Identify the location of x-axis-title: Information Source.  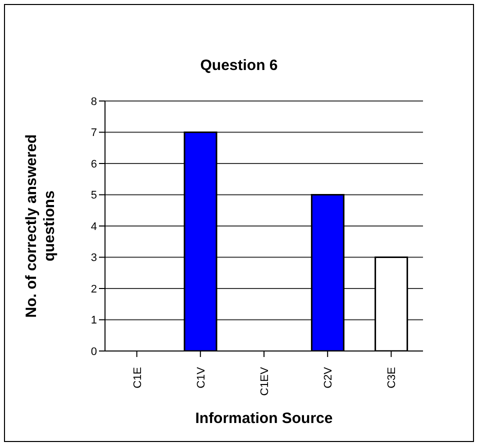
(264, 418).